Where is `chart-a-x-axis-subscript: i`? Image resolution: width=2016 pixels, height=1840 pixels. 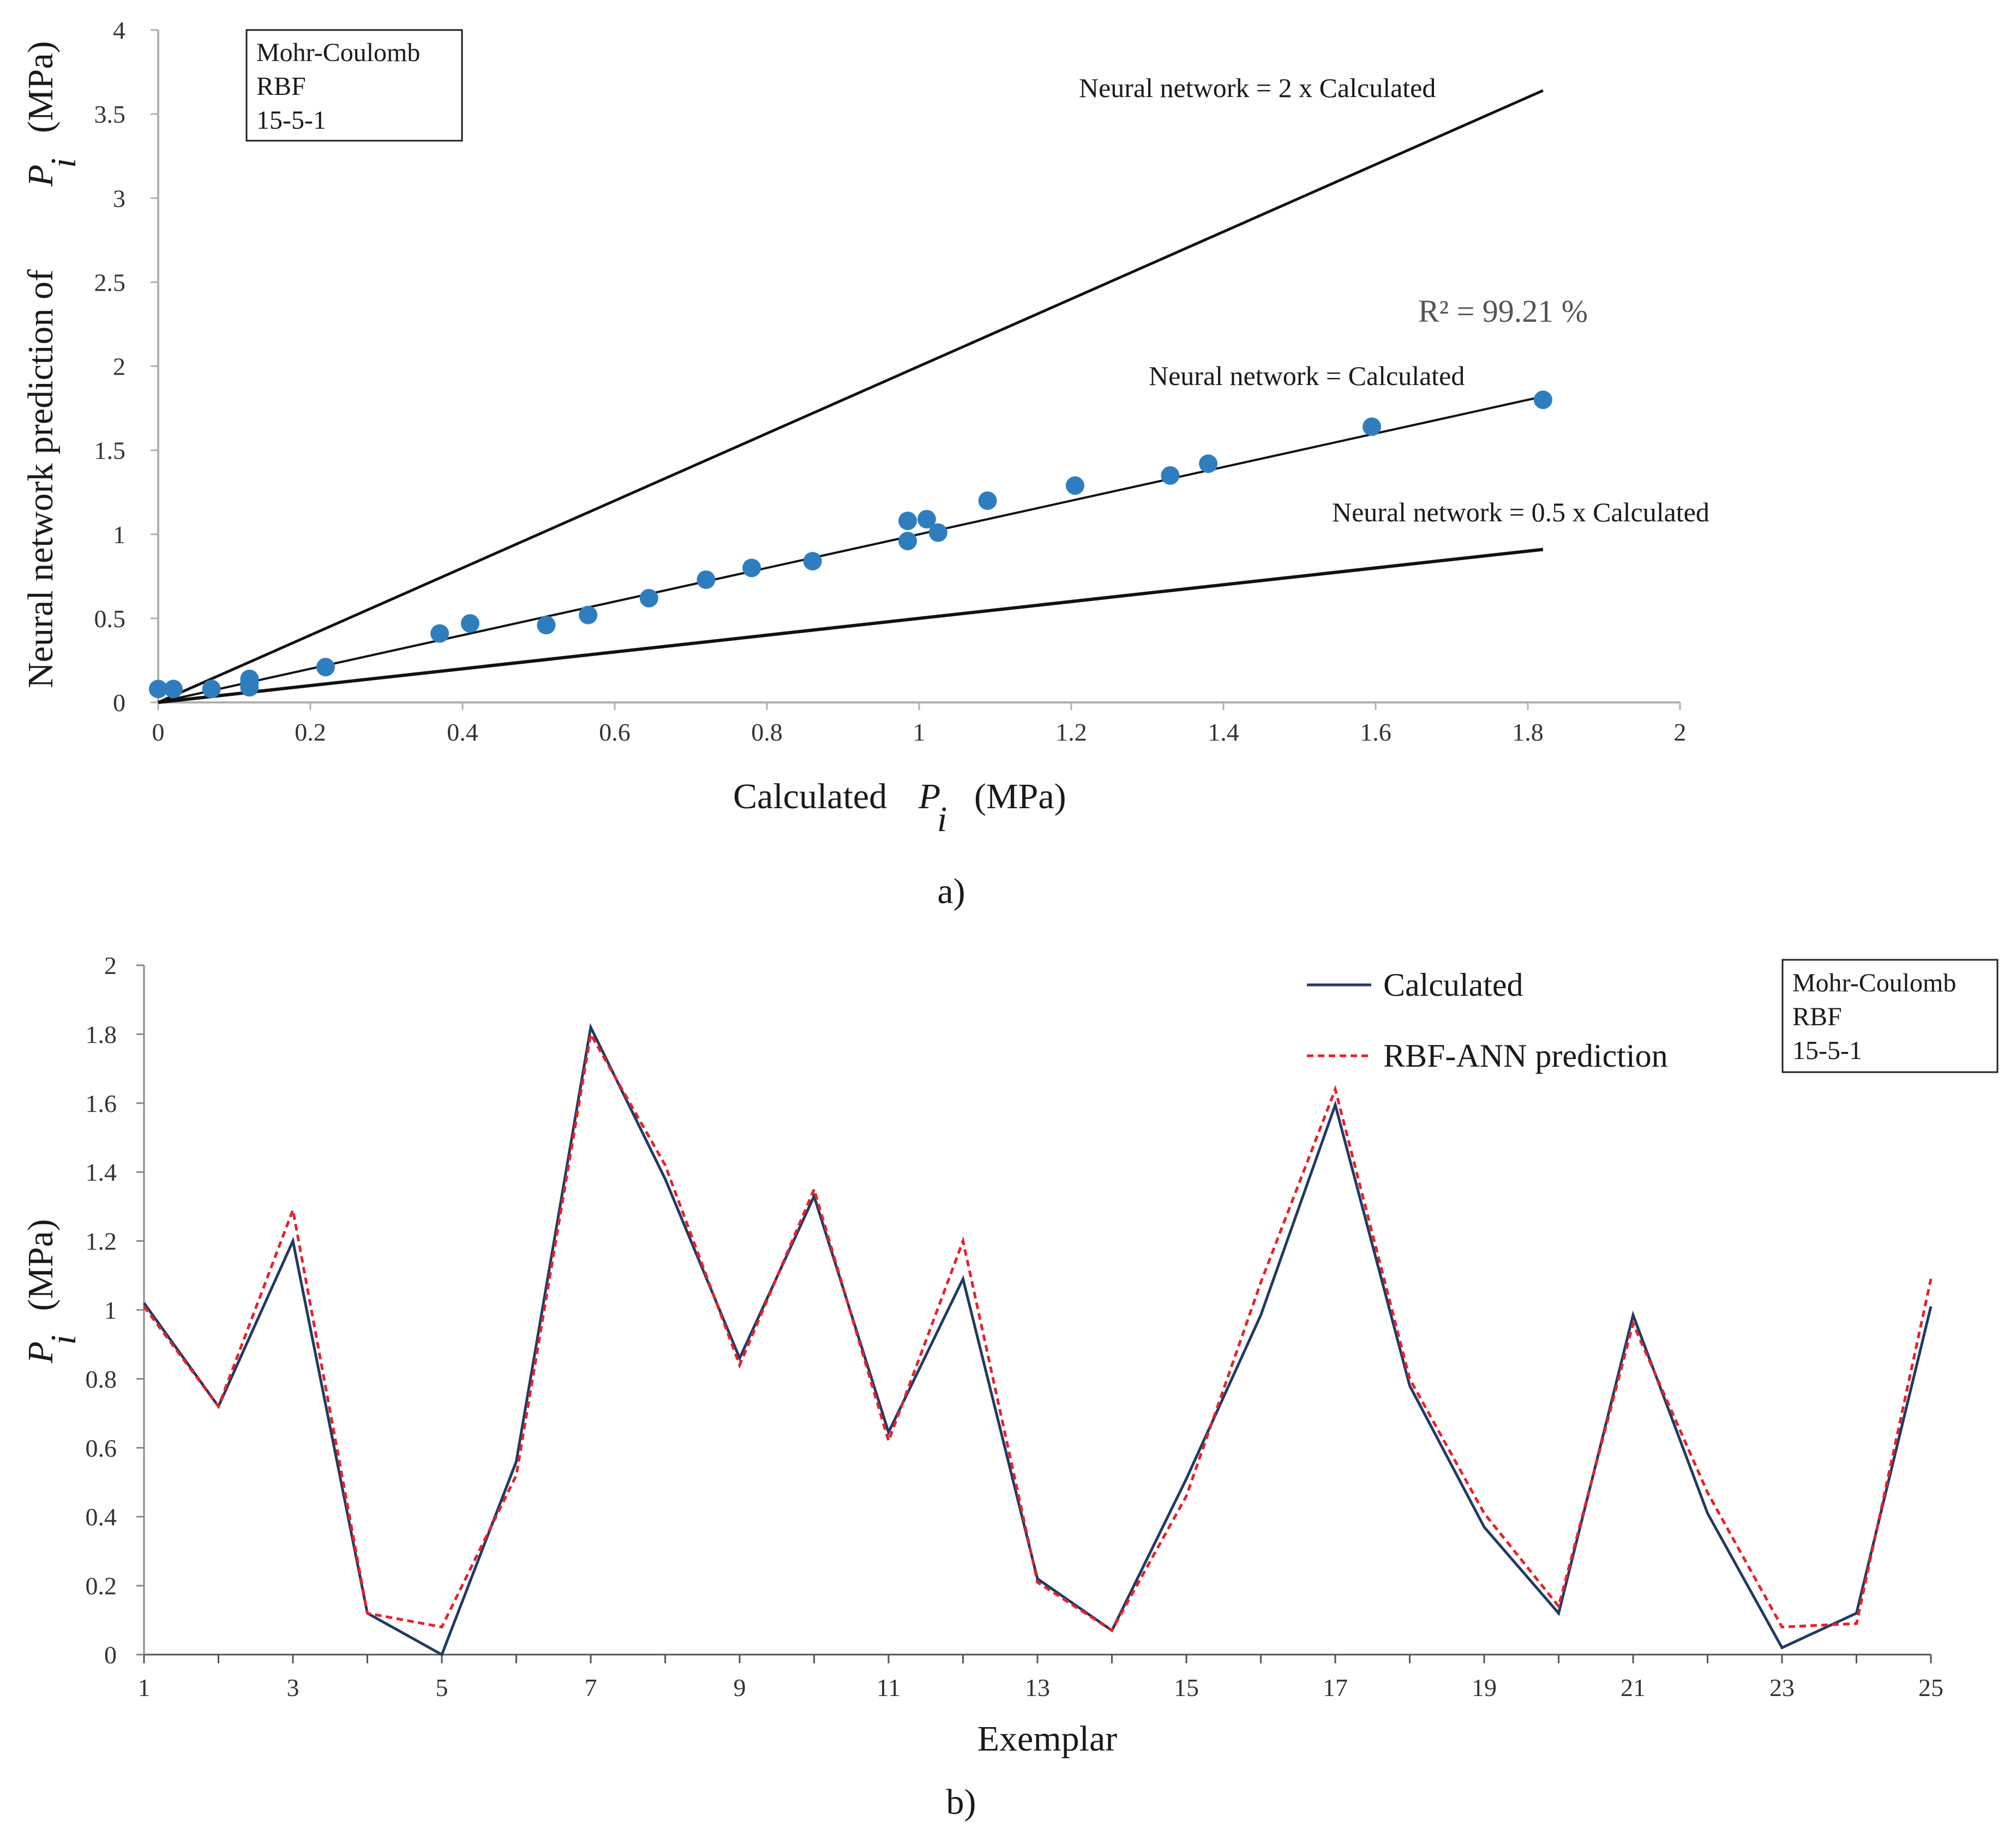
chart-a-x-axis-subscript: i is located at coordinates (942, 819).